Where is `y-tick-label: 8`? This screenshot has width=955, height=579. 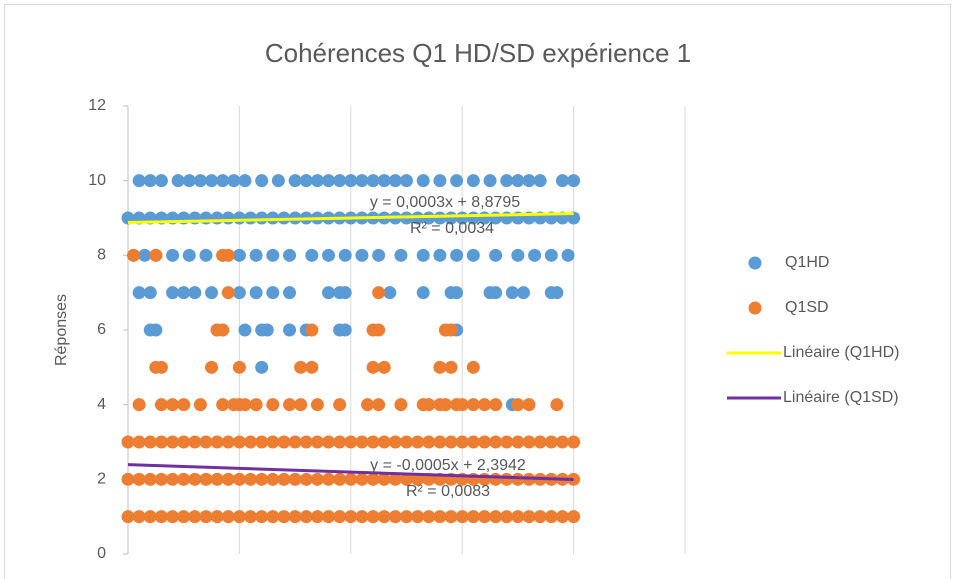 y-tick-label: 8 is located at coordinates (101, 255).